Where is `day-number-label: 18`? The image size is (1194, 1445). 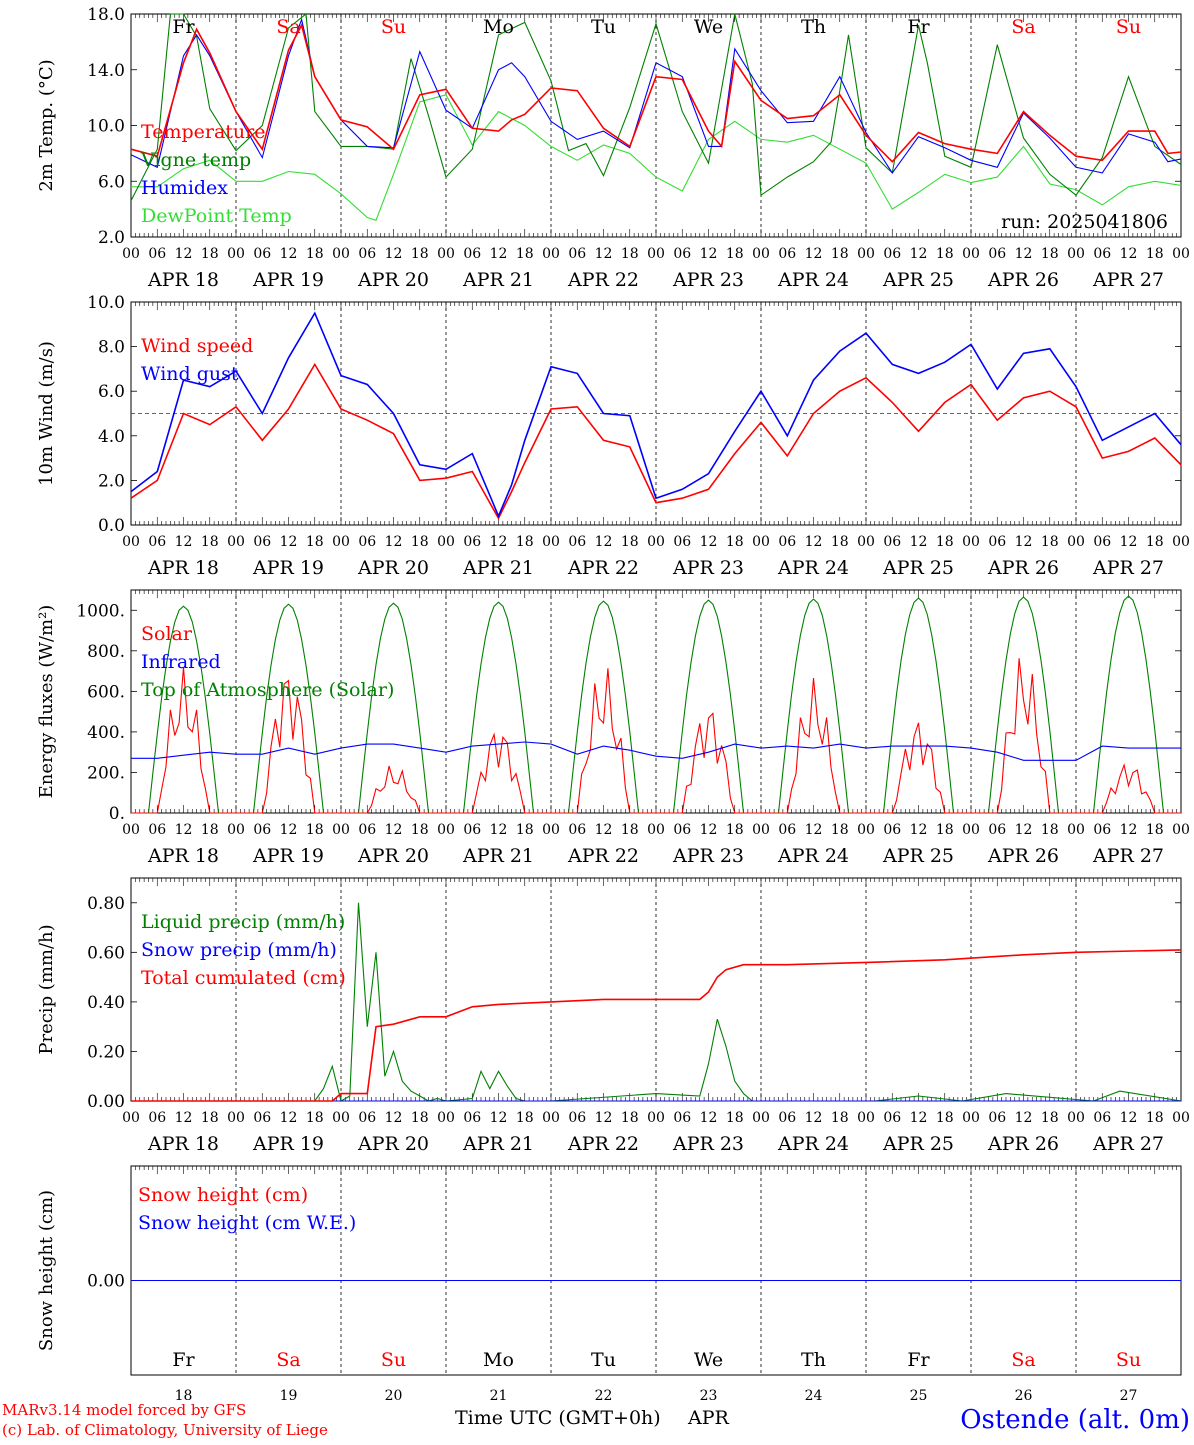
day-number-label: 18 is located at coordinates (184, 1396).